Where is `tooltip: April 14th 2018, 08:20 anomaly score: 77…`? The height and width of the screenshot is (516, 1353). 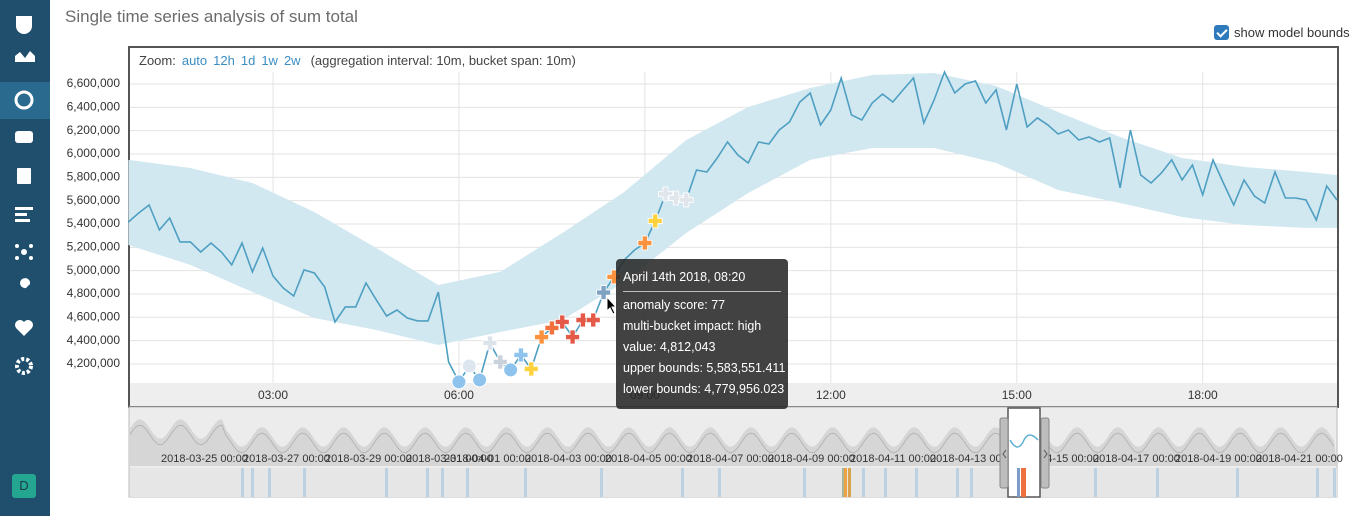
tooltip: April 14th 2018, 08:20 anomaly score: 77… is located at coordinates (702, 334).